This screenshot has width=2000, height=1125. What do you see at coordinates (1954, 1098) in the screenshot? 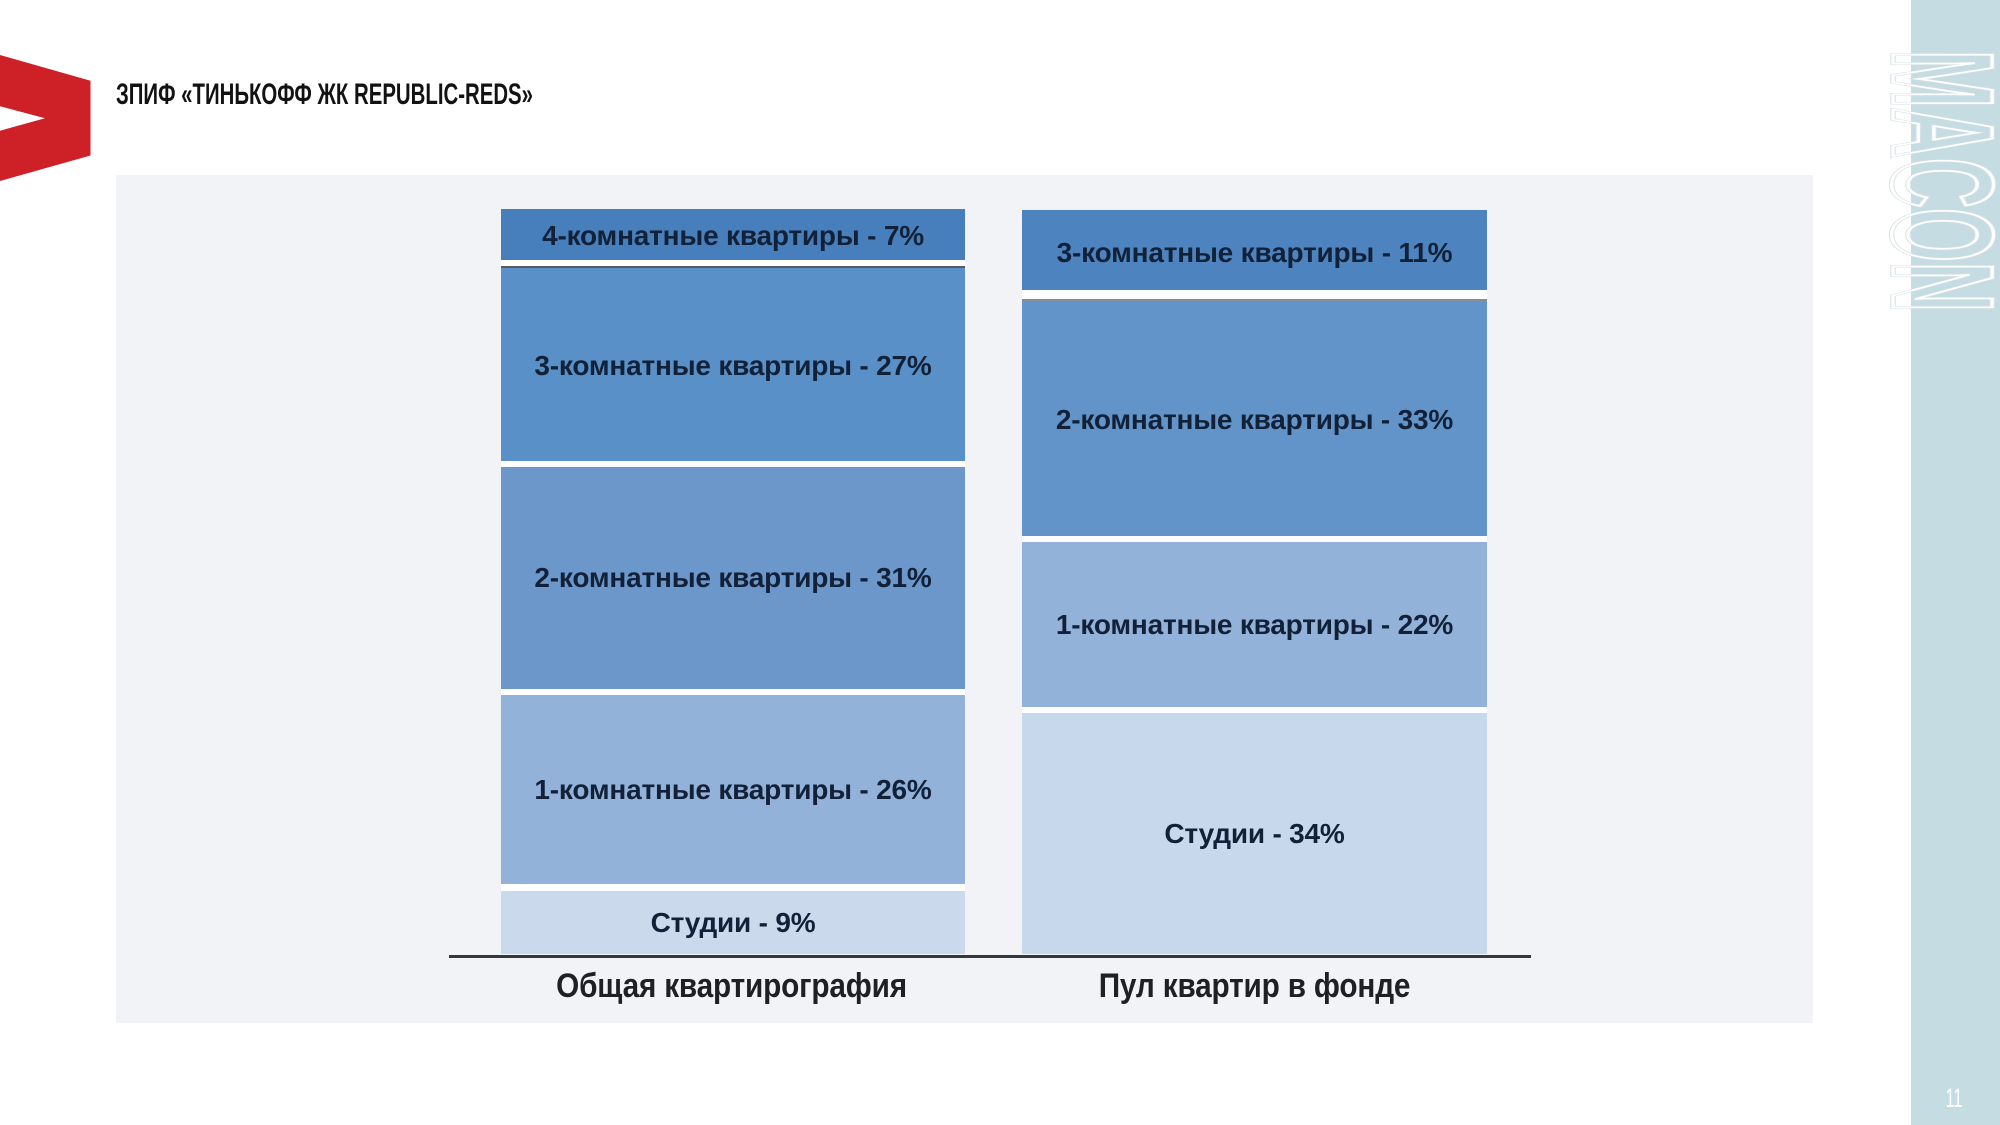
I see `svg-text: 11` at bounding box center [1954, 1098].